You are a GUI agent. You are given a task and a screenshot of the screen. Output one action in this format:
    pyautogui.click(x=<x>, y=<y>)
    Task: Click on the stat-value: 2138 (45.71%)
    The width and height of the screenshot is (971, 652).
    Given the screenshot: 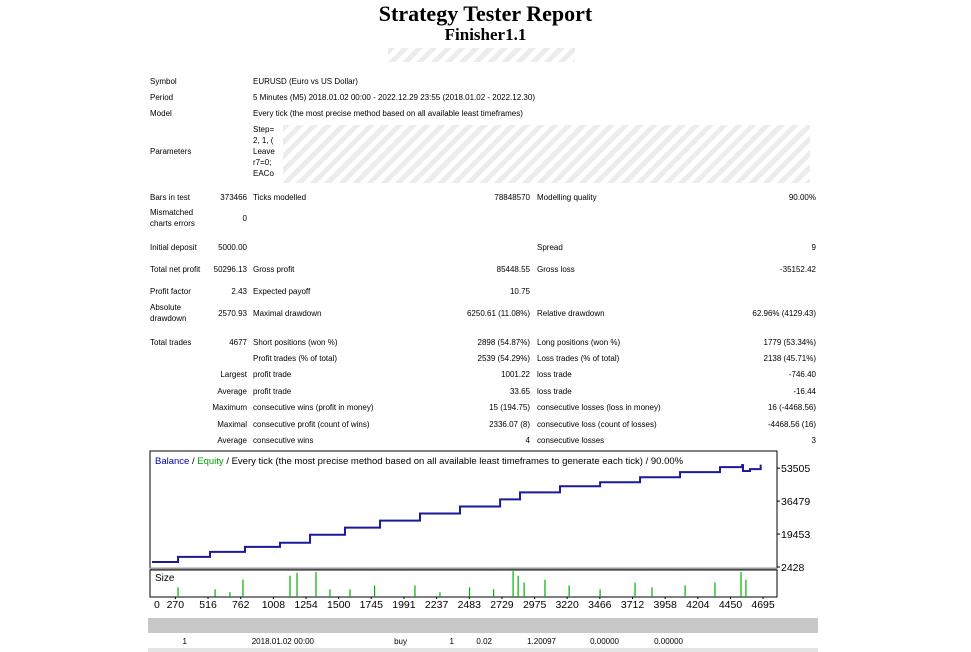 What is the action you would take?
    pyautogui.click(x=789, y=358)
    